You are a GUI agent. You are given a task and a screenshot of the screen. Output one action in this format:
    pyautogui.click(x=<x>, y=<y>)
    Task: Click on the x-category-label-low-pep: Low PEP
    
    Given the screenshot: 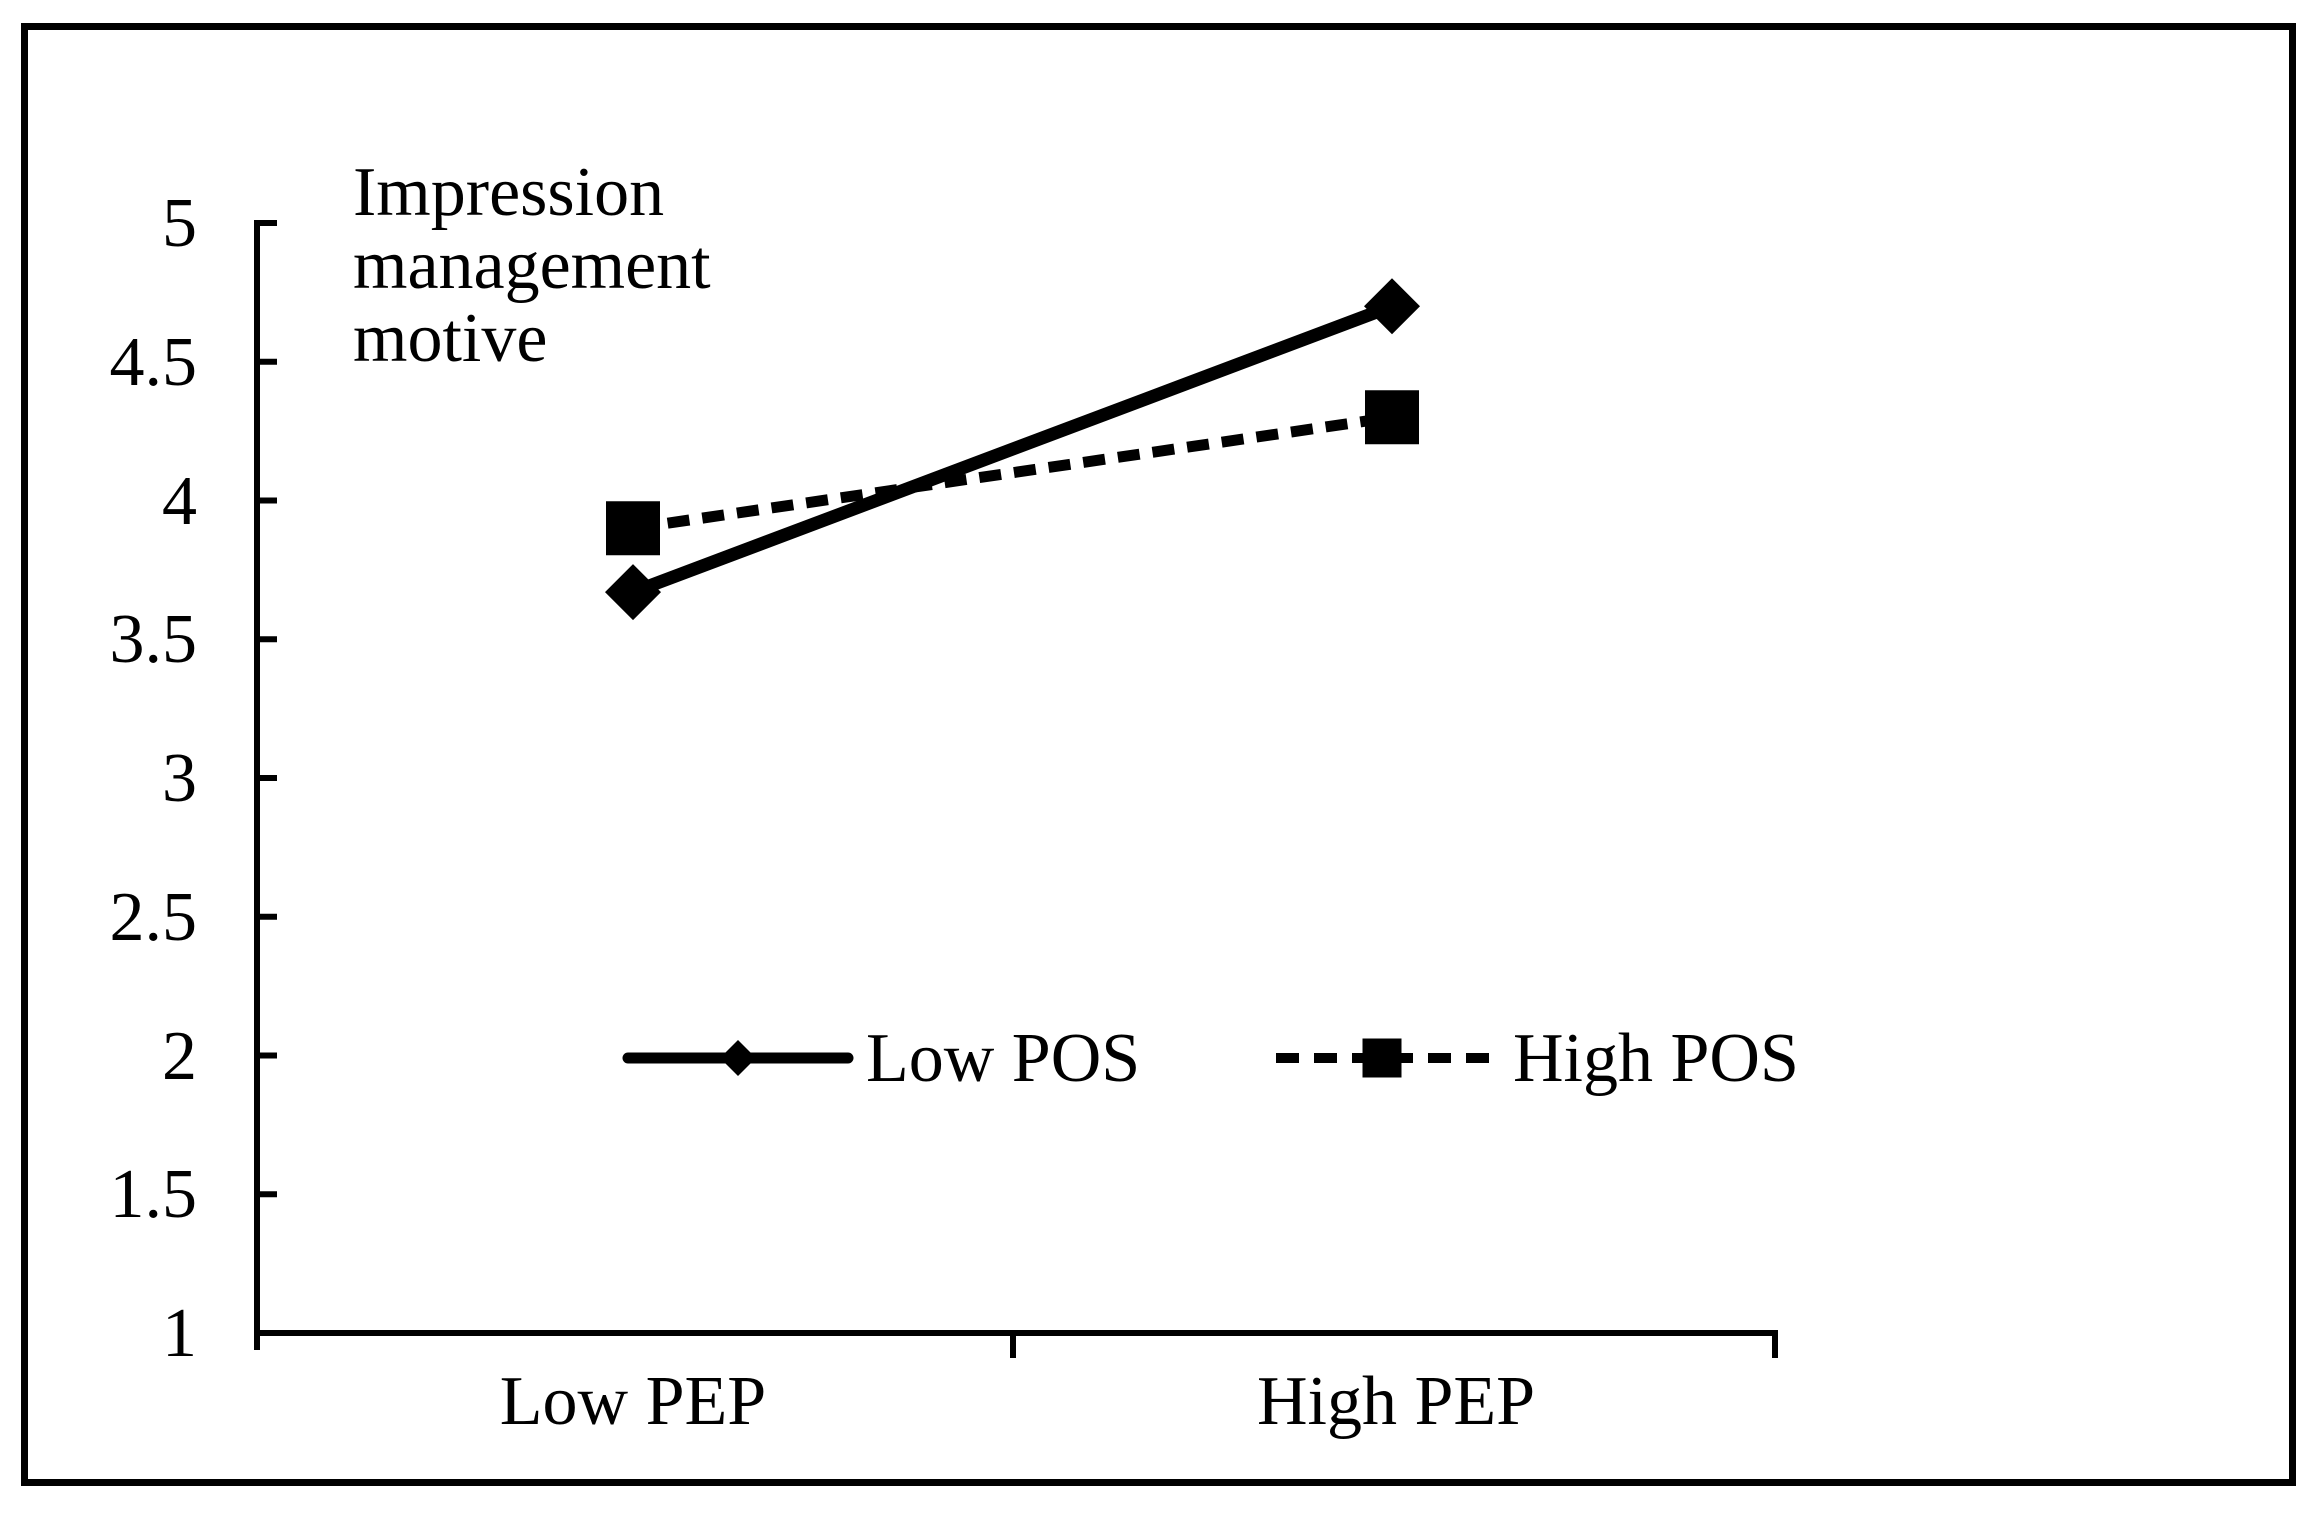 What is the action you would take?
    pyautogui.click(x=633, y=1401)
    